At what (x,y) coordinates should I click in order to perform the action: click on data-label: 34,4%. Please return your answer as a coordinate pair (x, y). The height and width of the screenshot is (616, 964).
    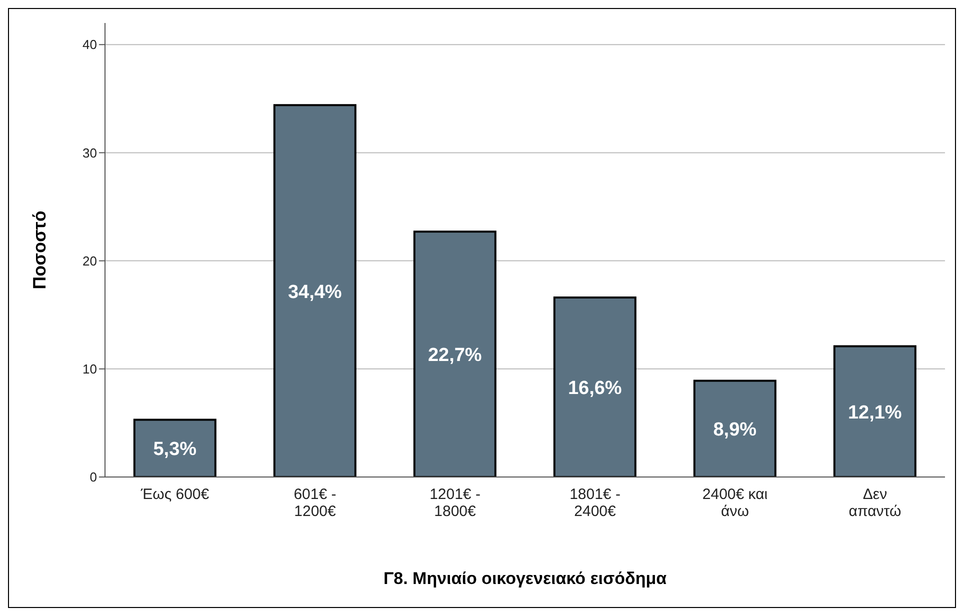
    Looking at the image, I should click on (315, 292).